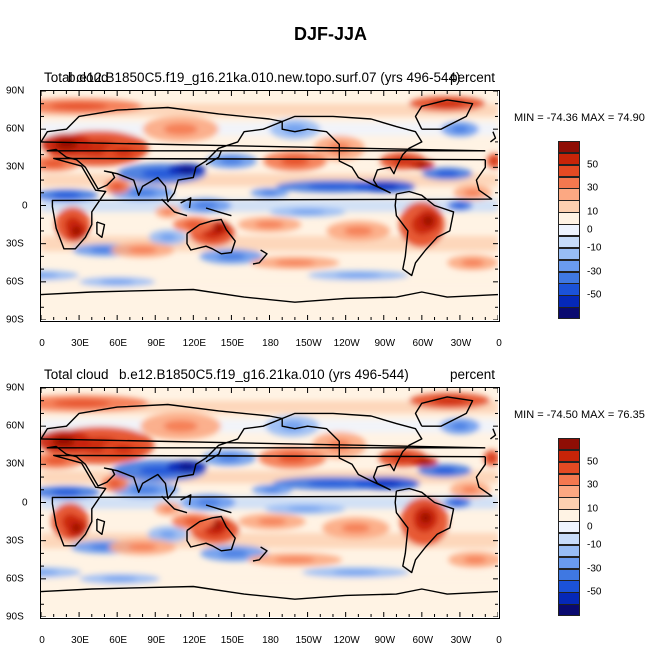  I want to click on longitude-tick-label: 30E, so click(80, 343).